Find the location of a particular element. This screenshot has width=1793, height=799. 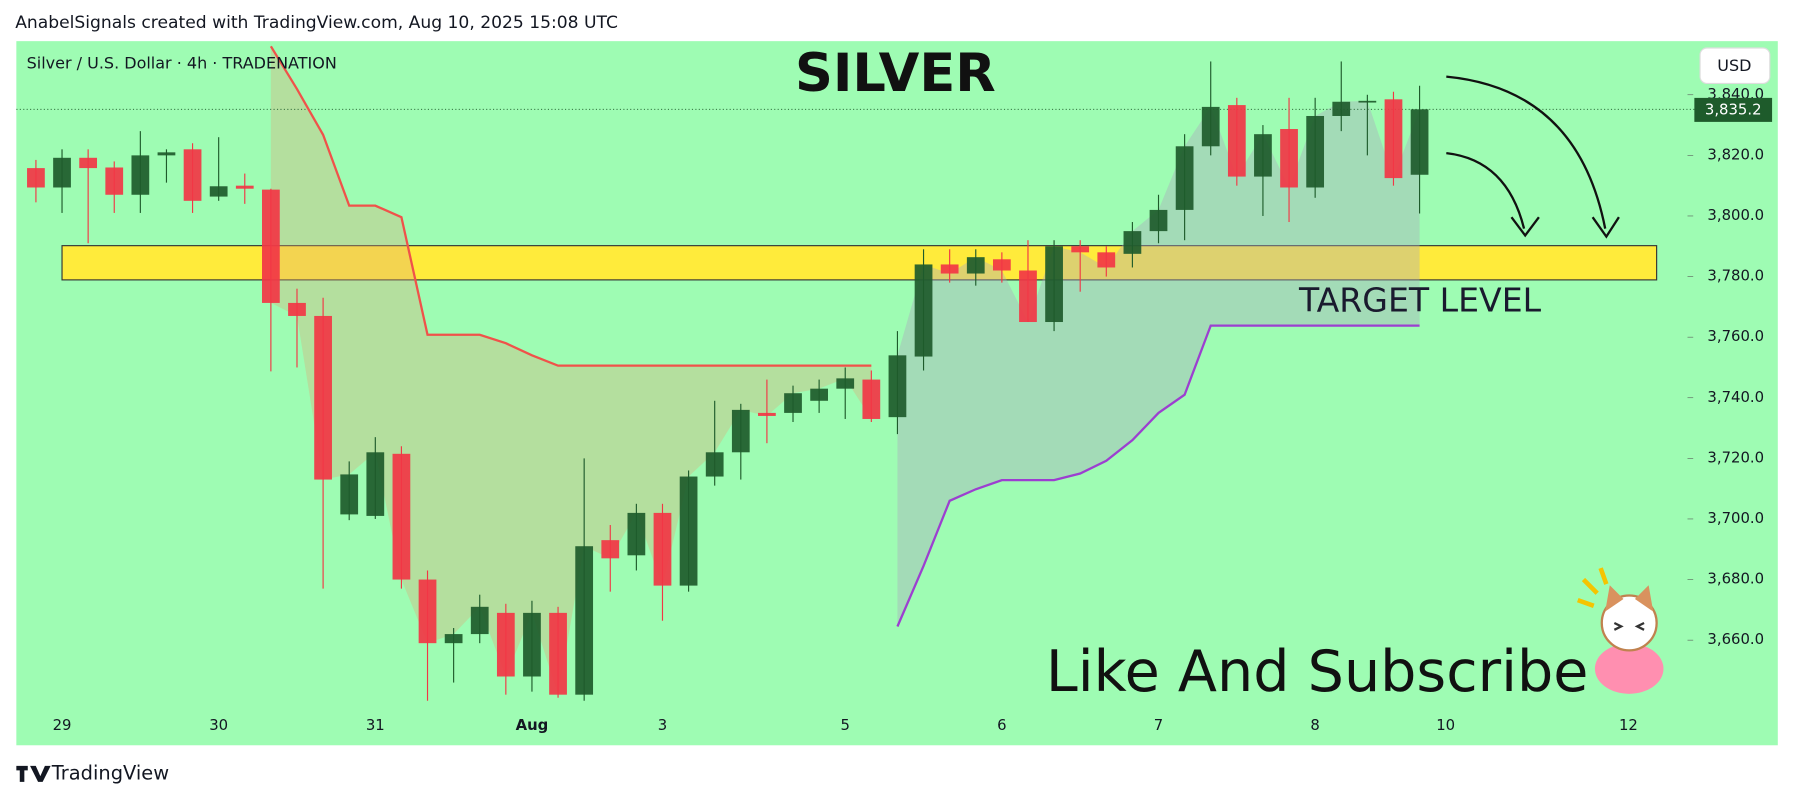

y-tick-label: 3,700.0 is located at coordinates (1735, 518).